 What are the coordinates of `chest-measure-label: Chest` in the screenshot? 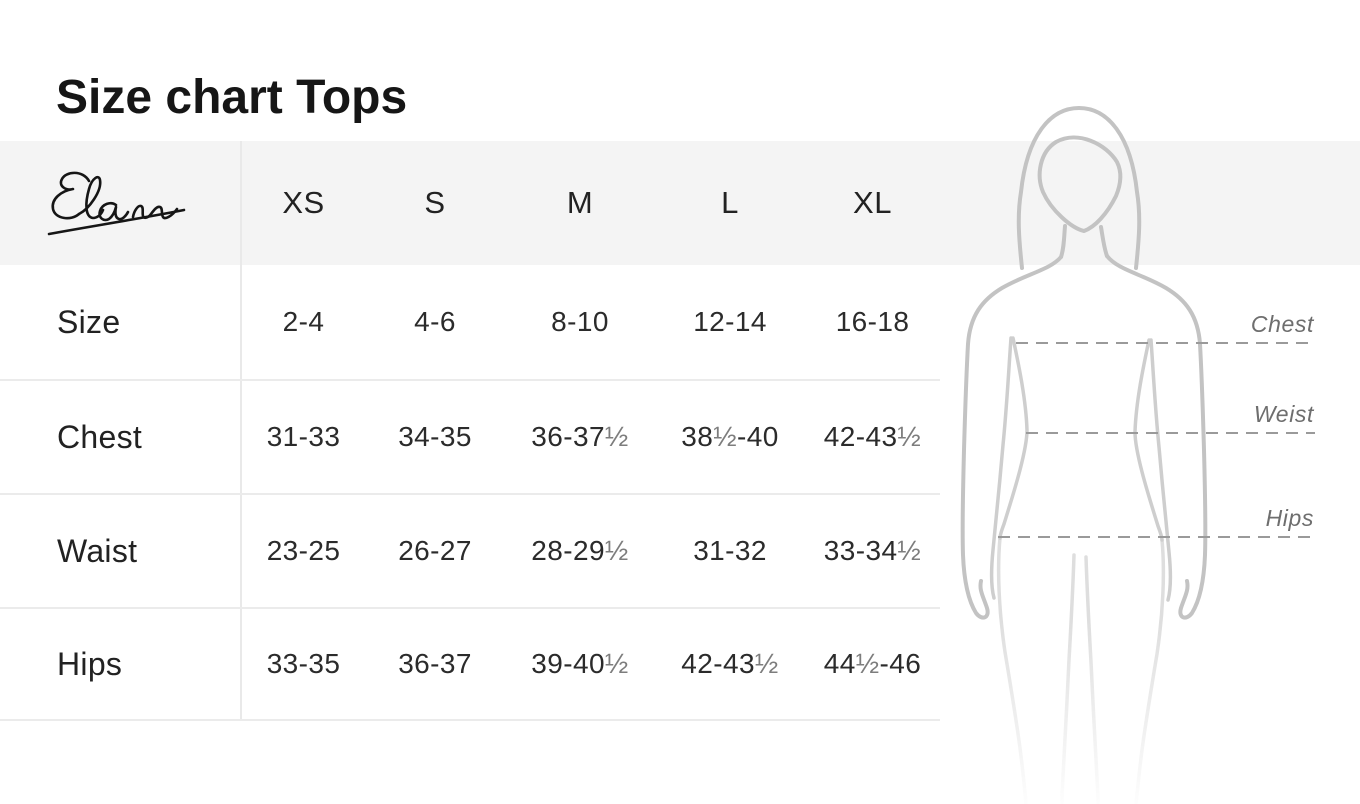 It's located at (1282, 324).